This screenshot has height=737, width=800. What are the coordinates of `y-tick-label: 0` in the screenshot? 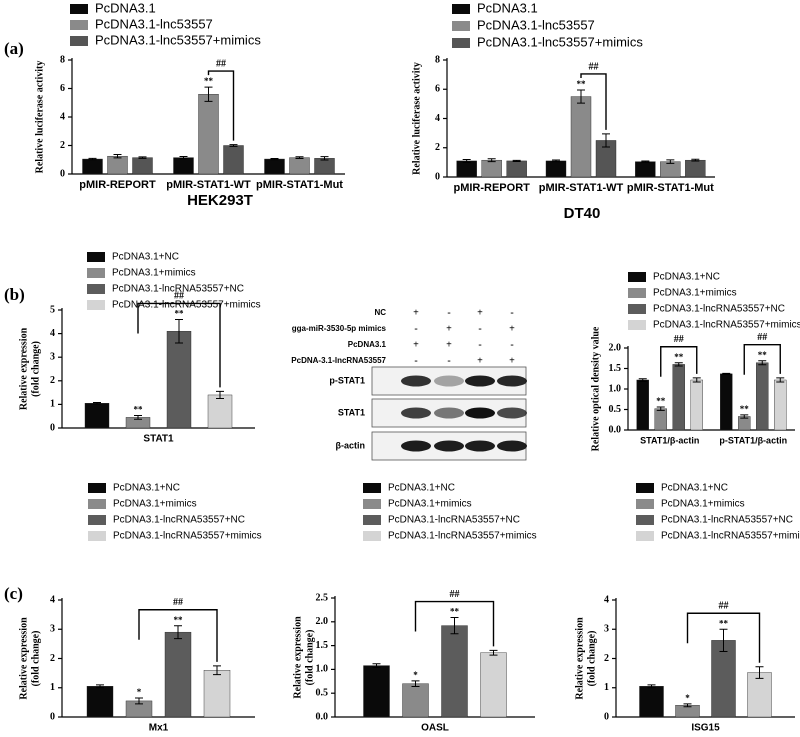 It's located at (52, 427).